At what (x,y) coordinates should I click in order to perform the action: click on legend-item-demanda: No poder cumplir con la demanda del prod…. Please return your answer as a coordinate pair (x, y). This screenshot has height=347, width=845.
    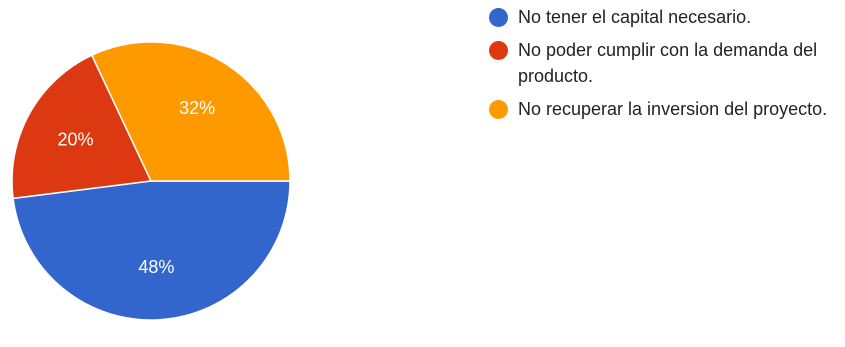
    Looking at the image, I should click on (664, 63).